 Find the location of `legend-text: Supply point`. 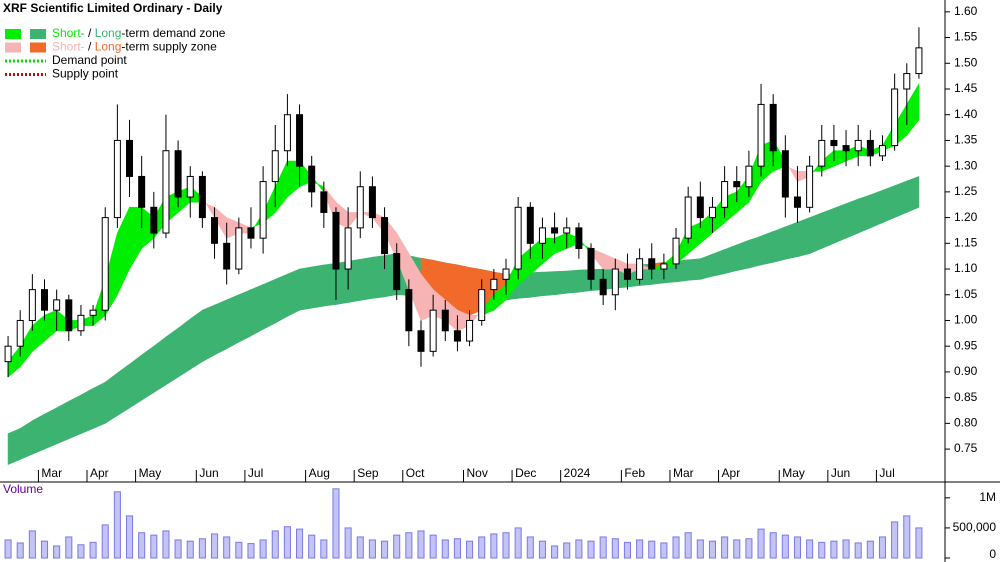

legend-text: Supply point is located at coordinates (85, 74).